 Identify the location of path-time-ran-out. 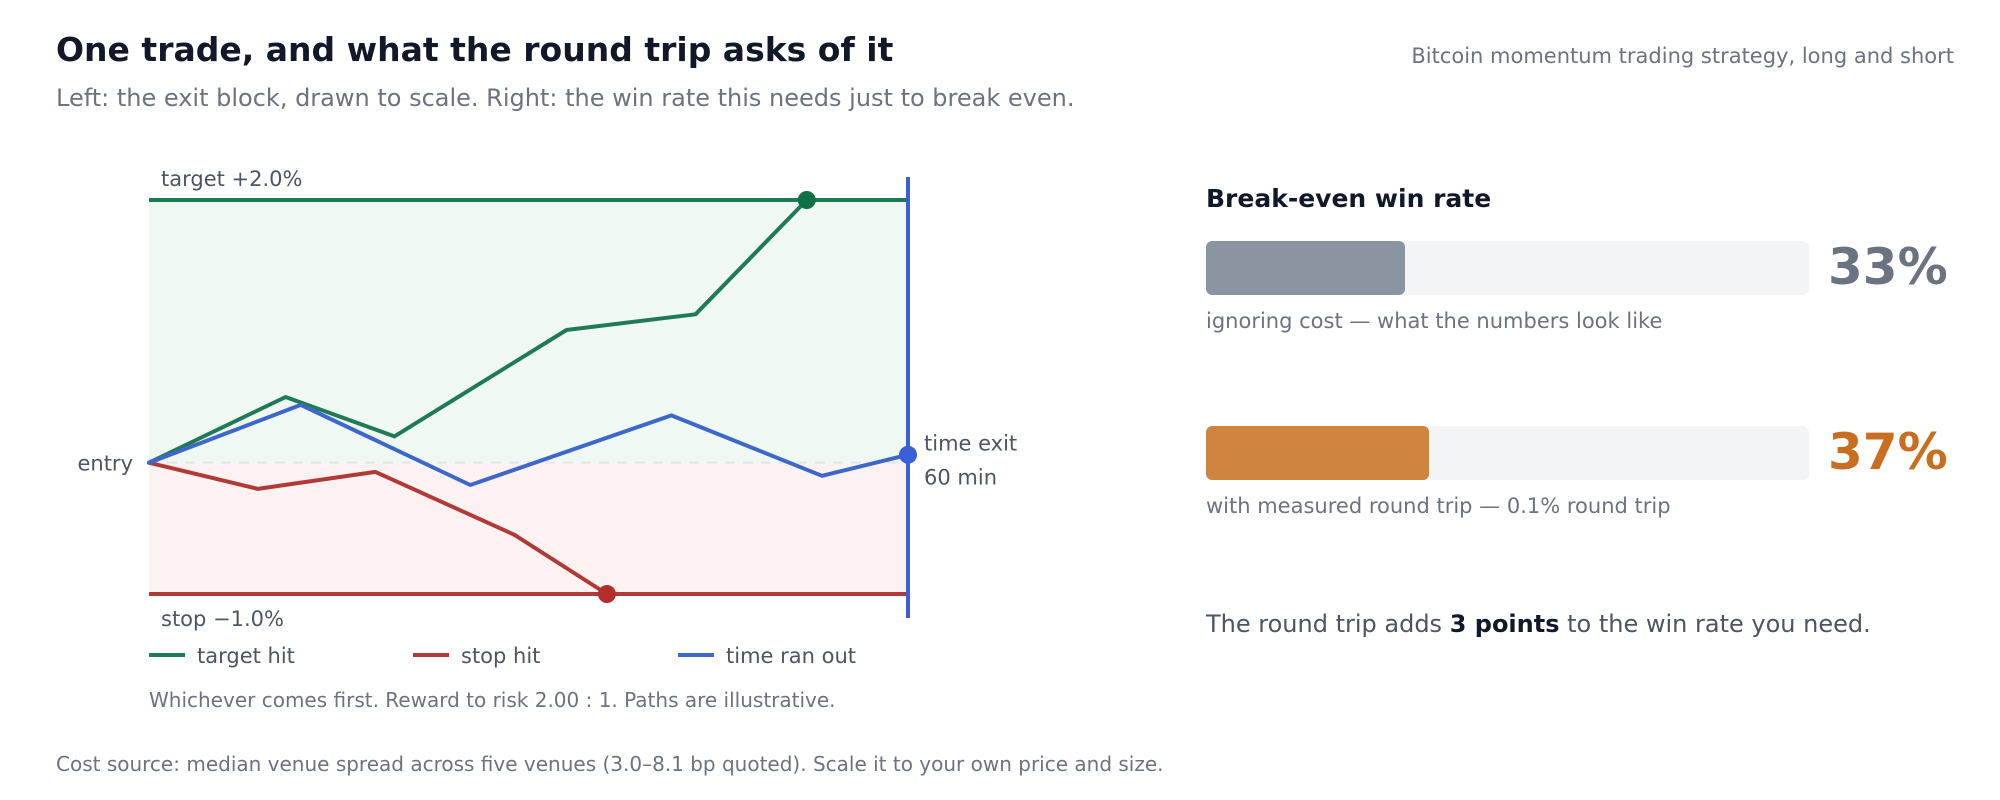
(528, 444).